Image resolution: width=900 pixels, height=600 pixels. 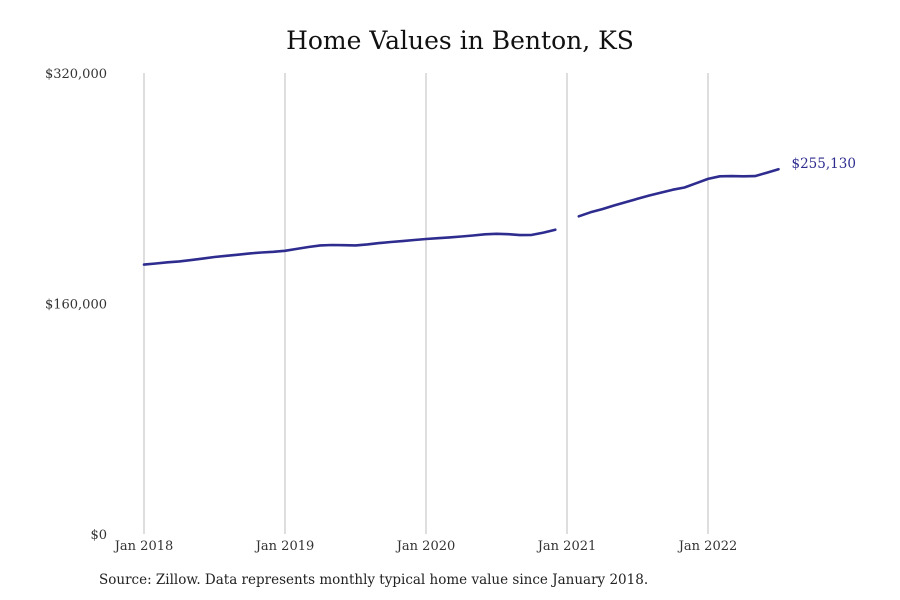 I want to click on x-tick-label: Jan 2018, so click(x=143, y=546).